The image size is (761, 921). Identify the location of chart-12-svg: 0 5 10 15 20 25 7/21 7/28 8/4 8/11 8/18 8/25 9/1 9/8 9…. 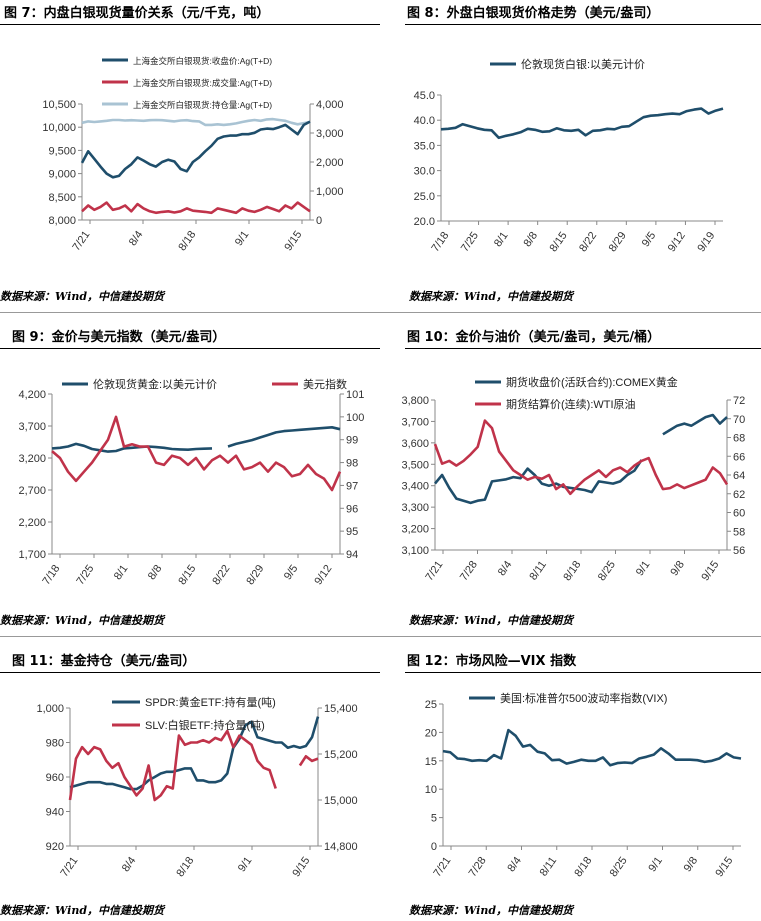
(583, 785).